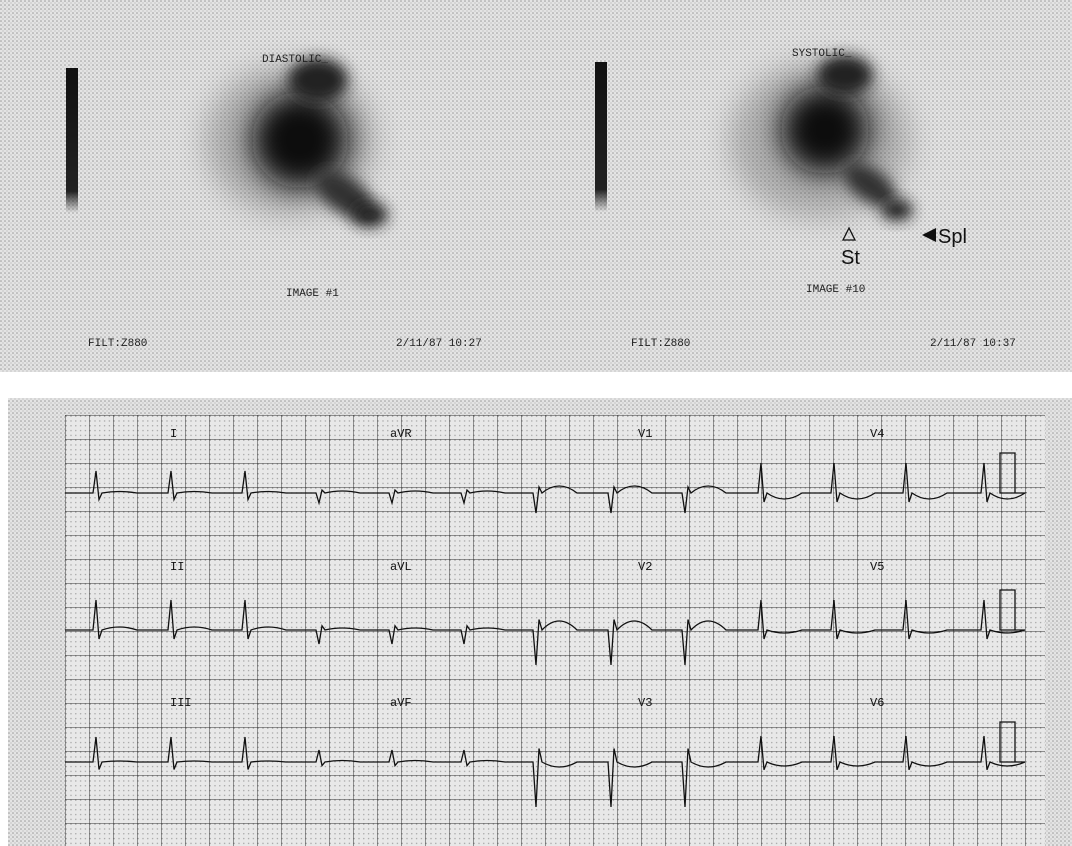  What do you see at coordinates (835, 290) in the screenshot?
I see `image-label: IMAGE #10` at bounding box center [835, 290].